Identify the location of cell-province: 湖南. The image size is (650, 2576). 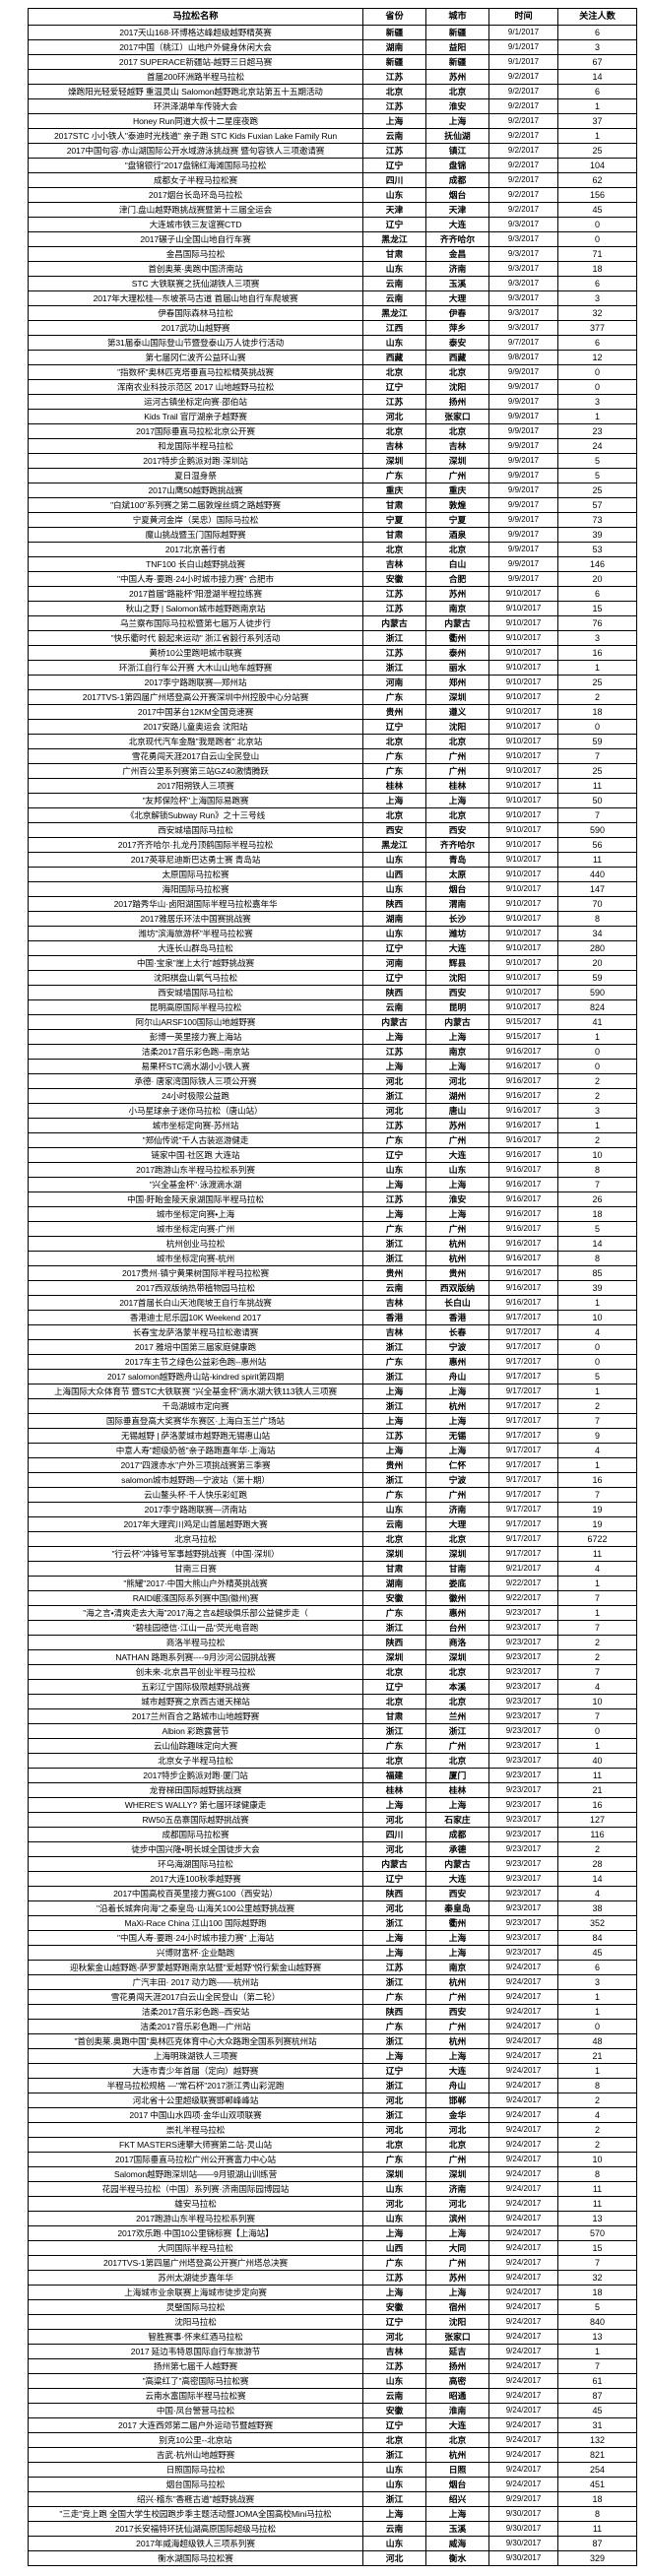
(394, 47).